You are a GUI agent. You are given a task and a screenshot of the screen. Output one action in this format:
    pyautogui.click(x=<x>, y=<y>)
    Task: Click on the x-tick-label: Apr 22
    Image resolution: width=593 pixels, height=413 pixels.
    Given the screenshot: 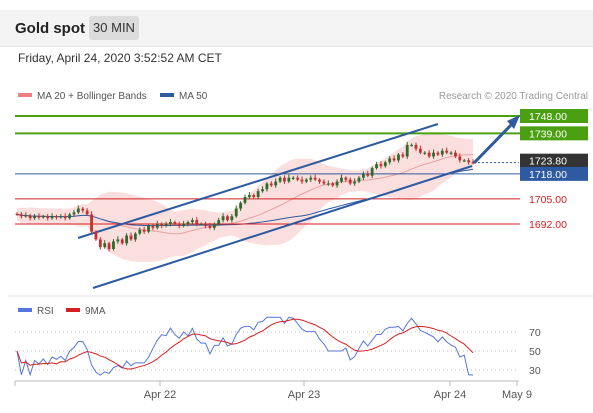 What is the action you would take?
    pyautogui.click(x=160, y=395)
    